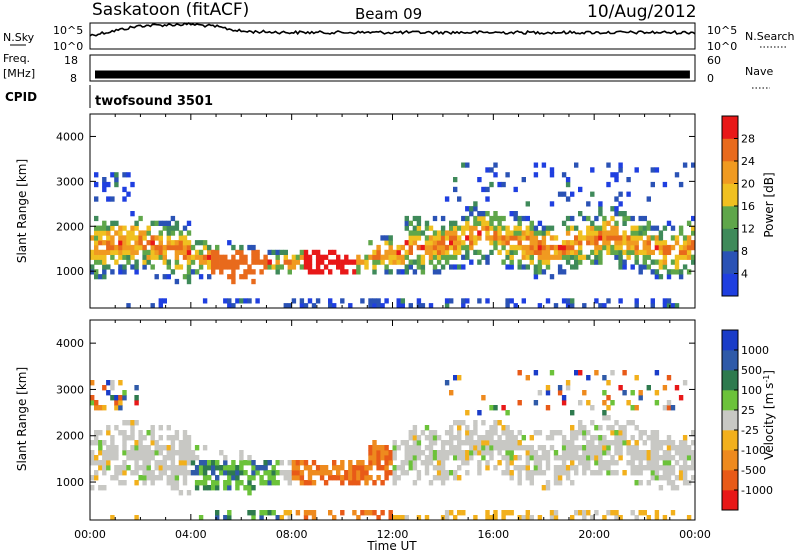 Image resolution: width=800 pixels, height=554 pixels. Describe the element at coordinates (642, 12) in the screenshot. I see `date-title: 10/Aug/2012` at that location.